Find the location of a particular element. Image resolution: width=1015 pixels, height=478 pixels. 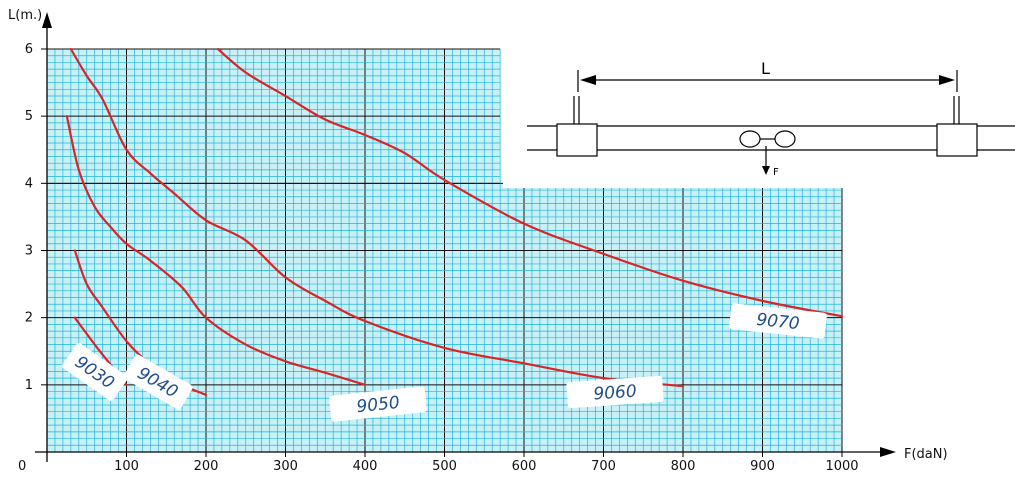

series-label-text: 9050 is located at coordinates (378, 405).